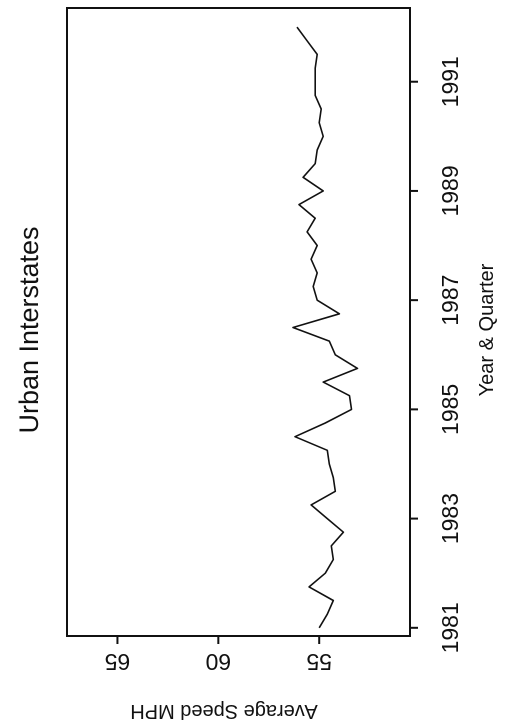 The height and width of the screenshot is (728, 515). What do you see at coordinates (436, 354) in the screenshot?
I see `x-axis-ticks: 1981 1983 1985 1987 1989 1991` at bounding box center [436, 354].